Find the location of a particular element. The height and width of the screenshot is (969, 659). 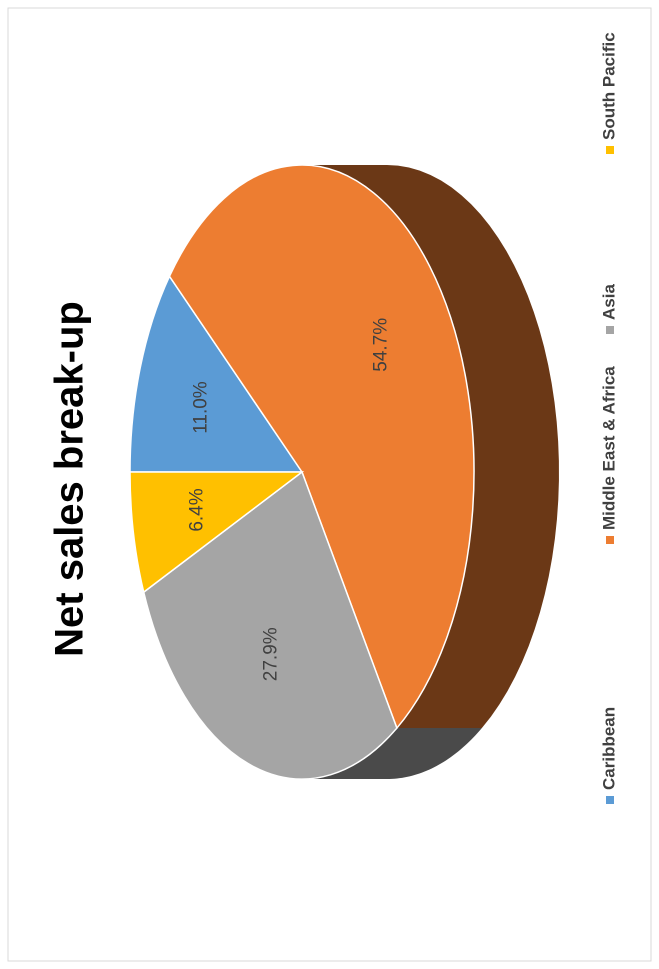

chart-title: Net sales break-up is located at coordinates (70, 479).